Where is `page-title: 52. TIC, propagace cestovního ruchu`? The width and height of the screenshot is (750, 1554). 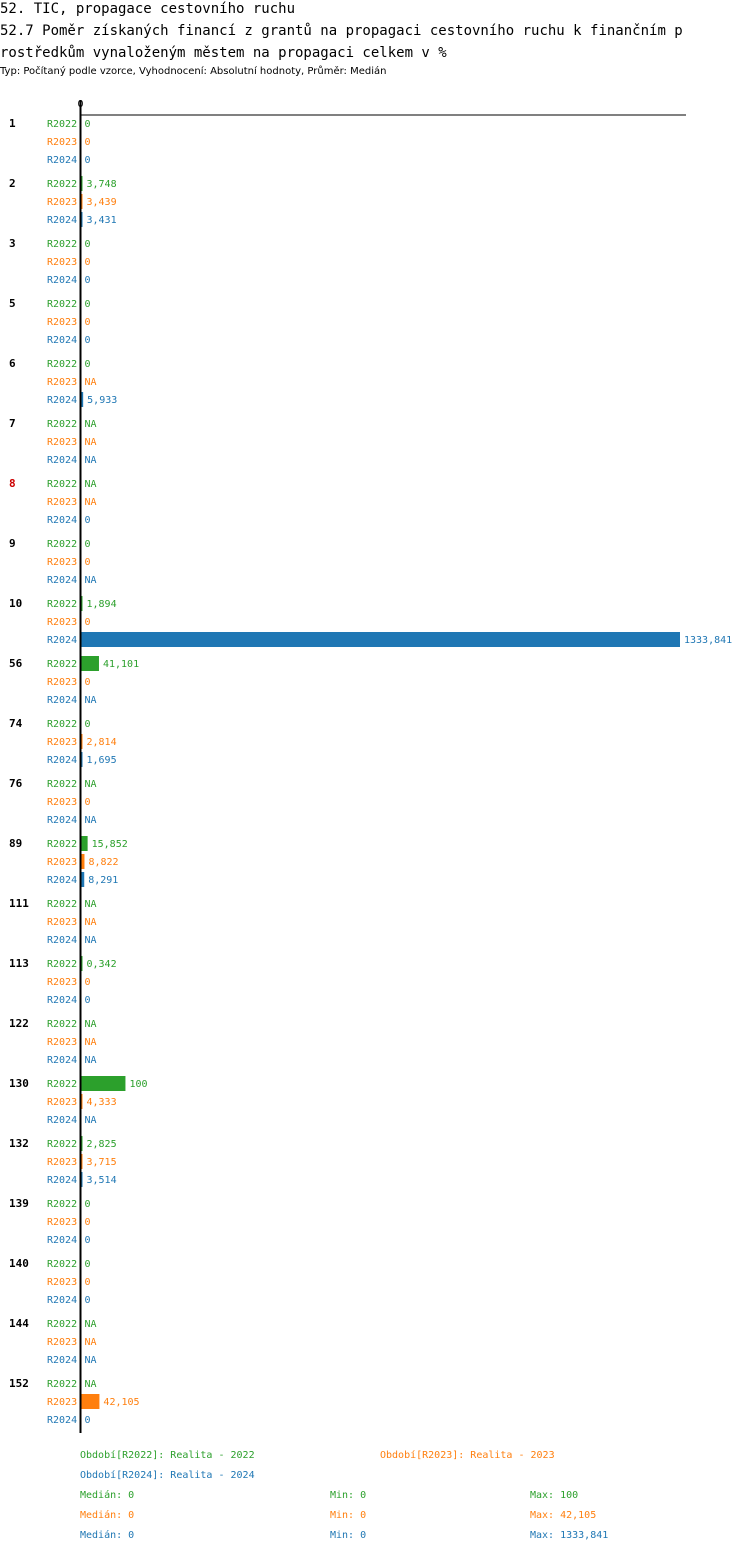
page-title: 52. TIC, propagace cestovního ruchu is located at coordinates (148, 9).